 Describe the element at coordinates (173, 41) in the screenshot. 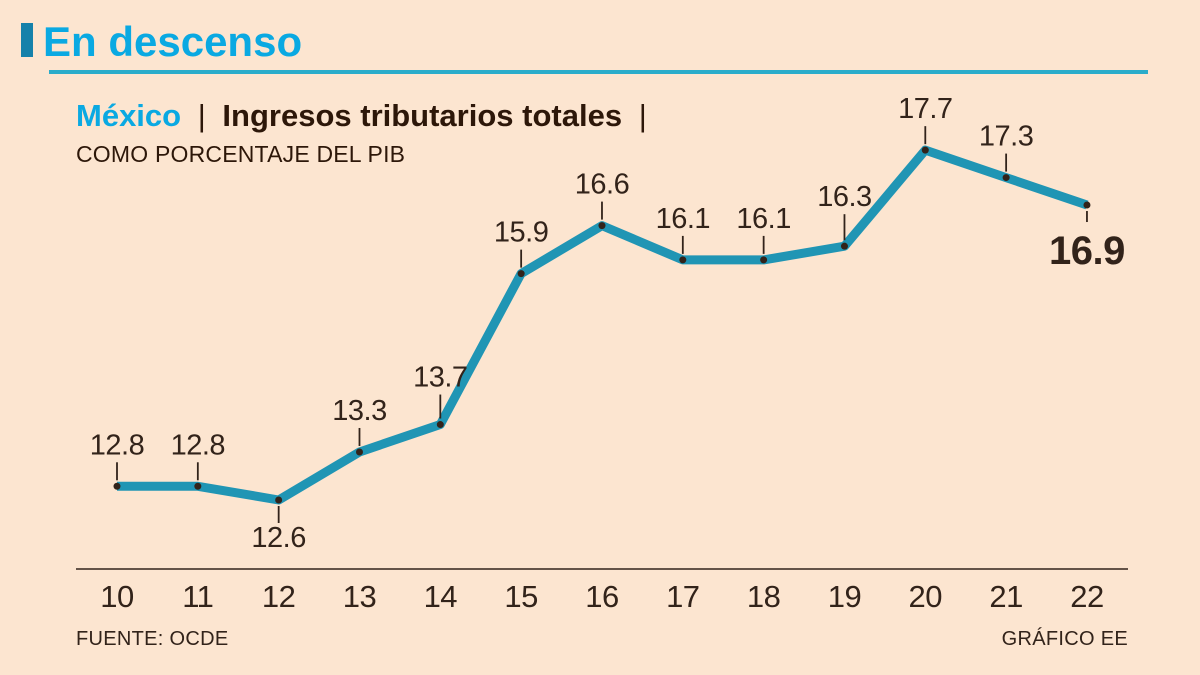

I see `kicker-title: En descenso` at that location.